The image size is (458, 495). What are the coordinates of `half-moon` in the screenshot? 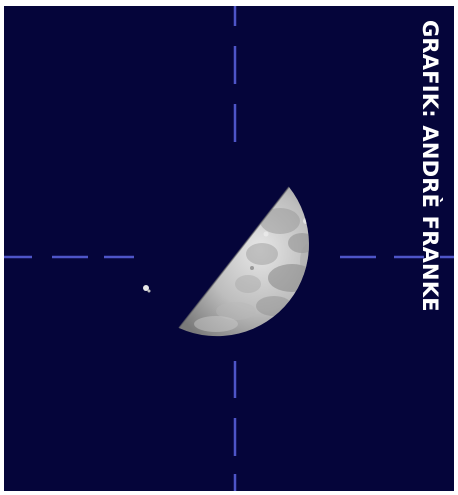 It's located at (243, 261).